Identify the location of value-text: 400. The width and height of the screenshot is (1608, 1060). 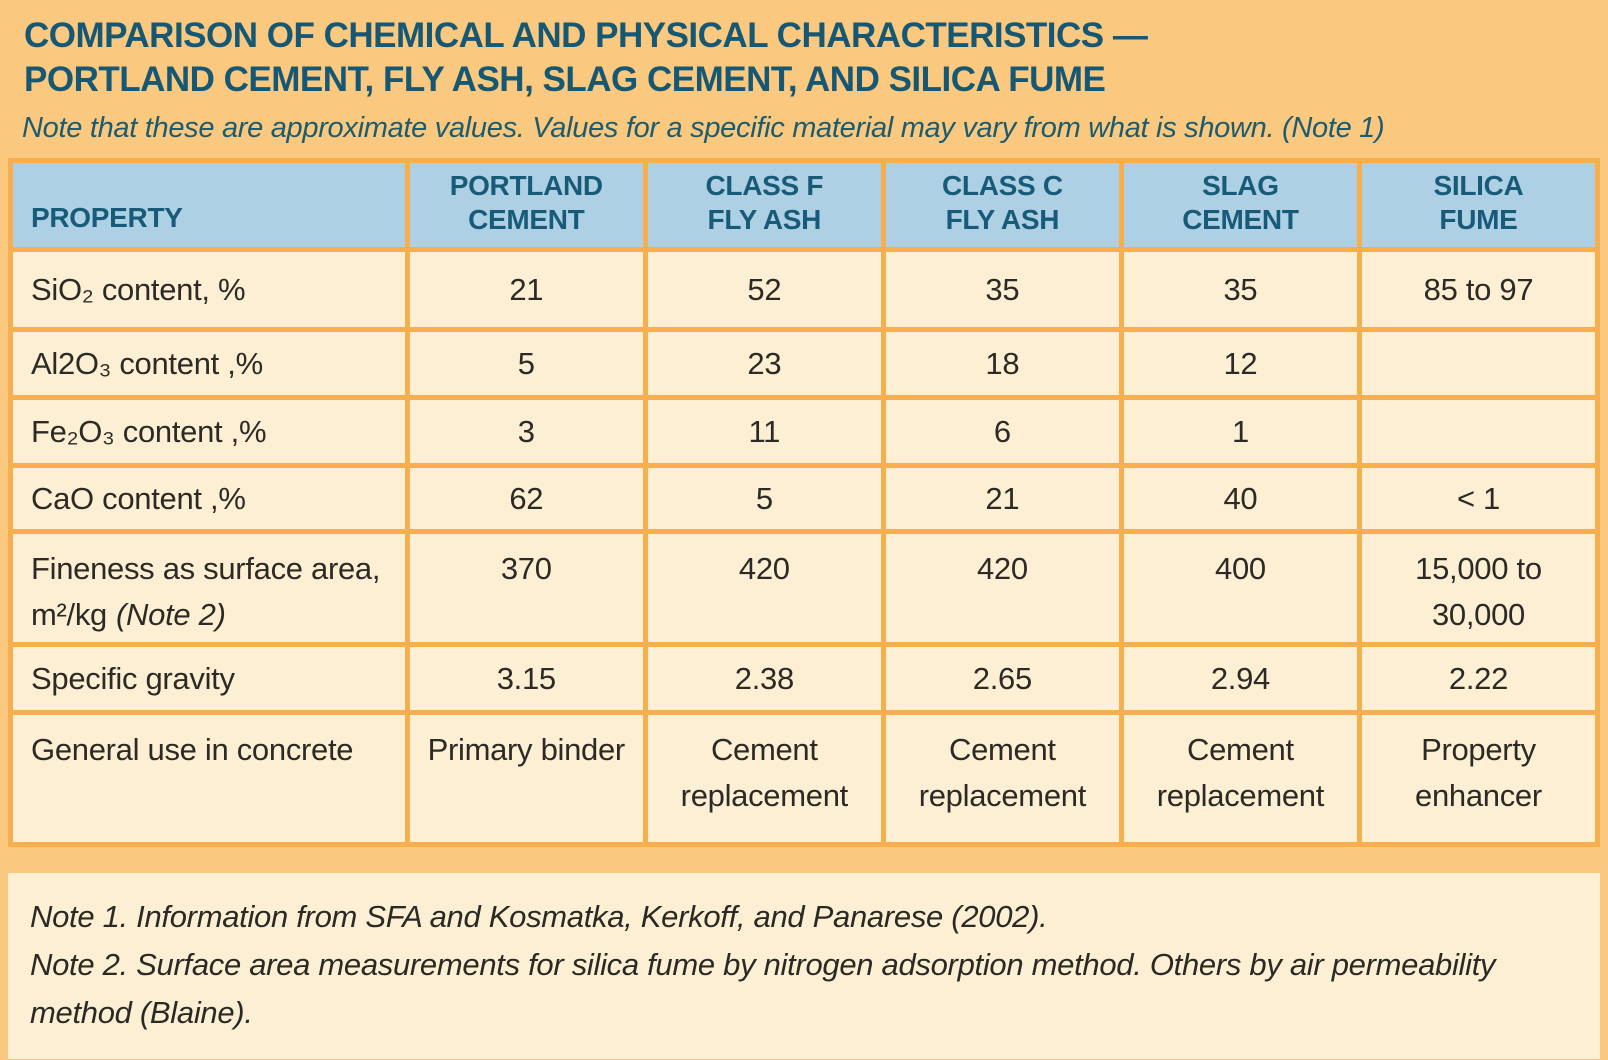
(1240, 568).